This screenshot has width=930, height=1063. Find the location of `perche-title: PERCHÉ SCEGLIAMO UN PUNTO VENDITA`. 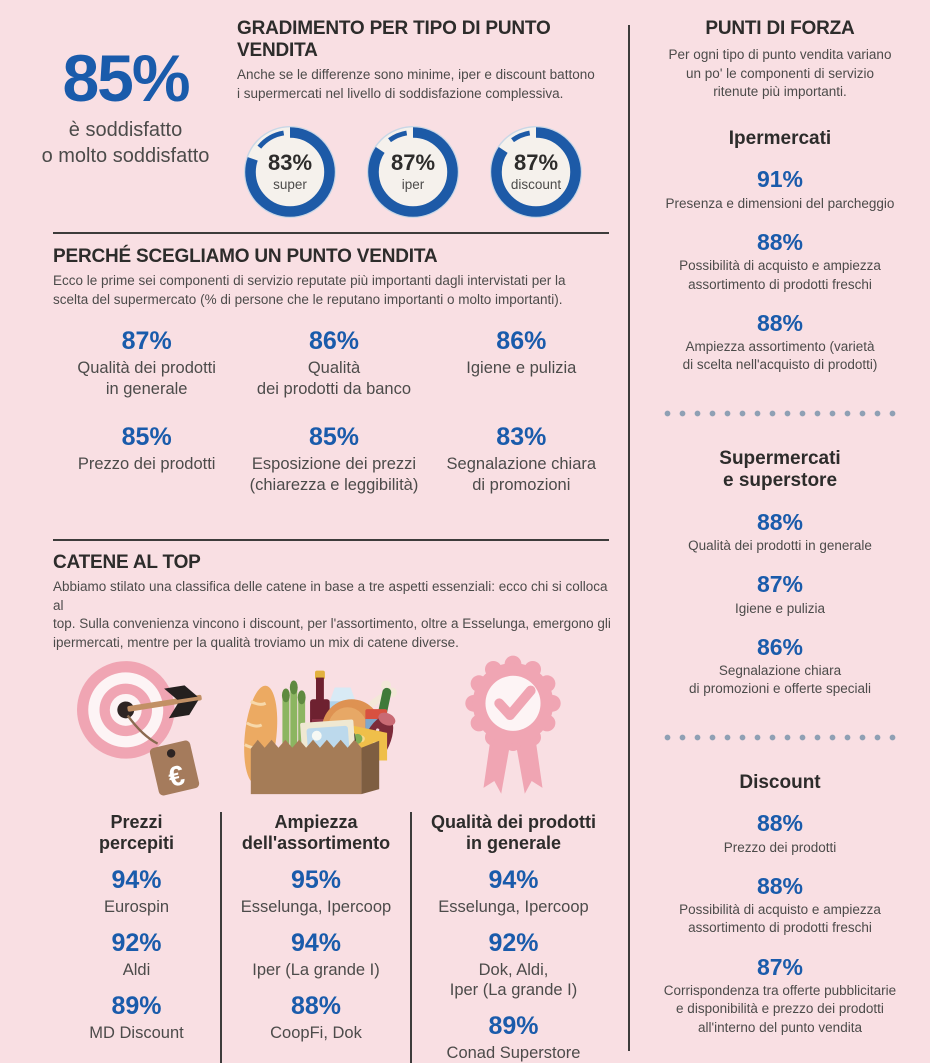

perche-title: PERCHÉ SCEGLIAMO UN PUNTO VENDITA is located at coordinates (245, 256).